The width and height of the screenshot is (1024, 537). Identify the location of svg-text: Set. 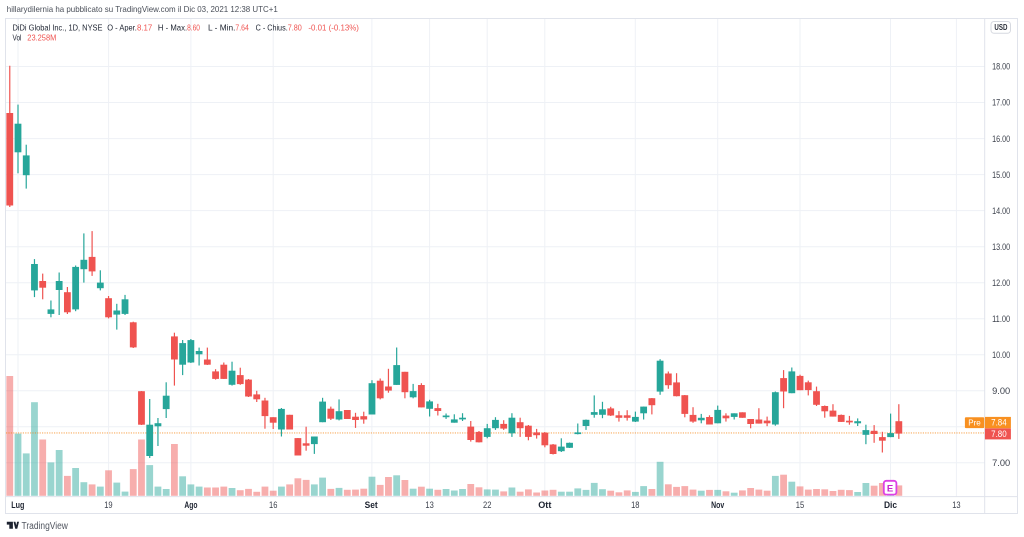
(371, 505).